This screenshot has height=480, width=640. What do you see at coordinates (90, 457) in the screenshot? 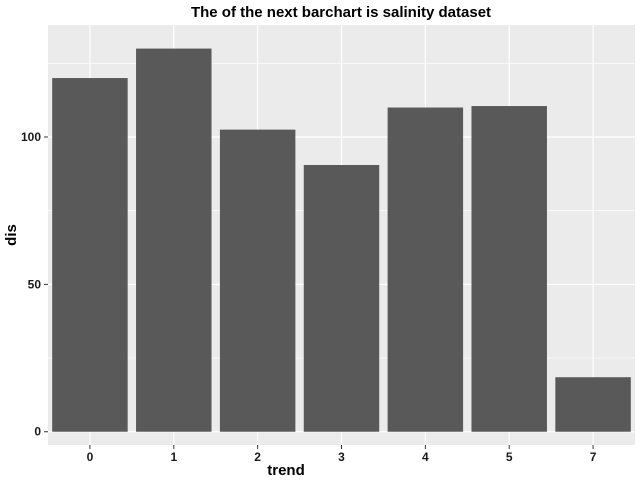
I see `x-tick-label: 0` at bounding box center [90, 457].